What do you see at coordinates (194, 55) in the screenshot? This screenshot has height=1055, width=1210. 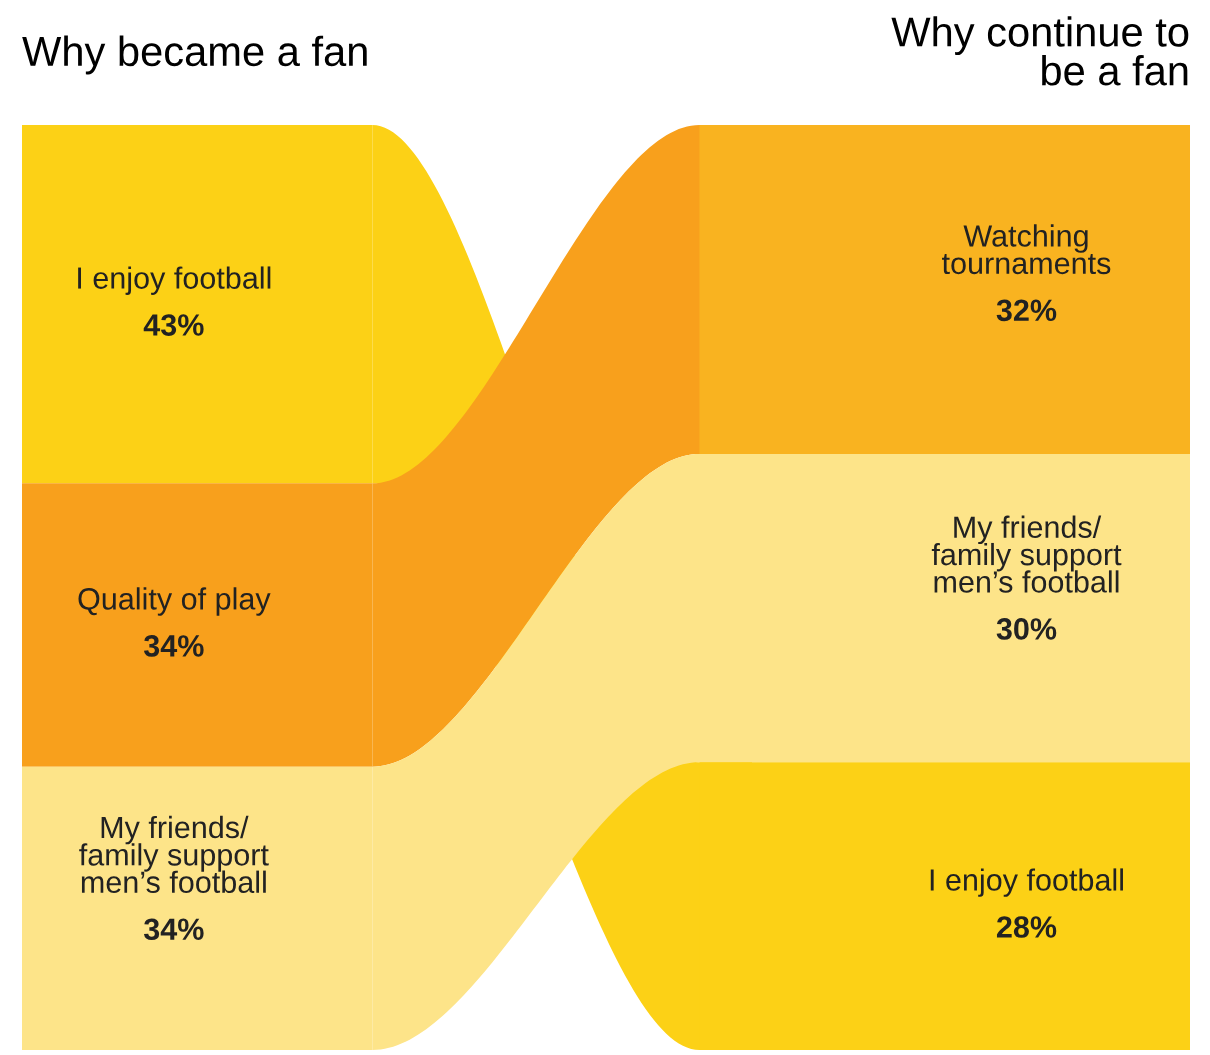 I see `text: Why became a fan` at bounding box center [194, 55].